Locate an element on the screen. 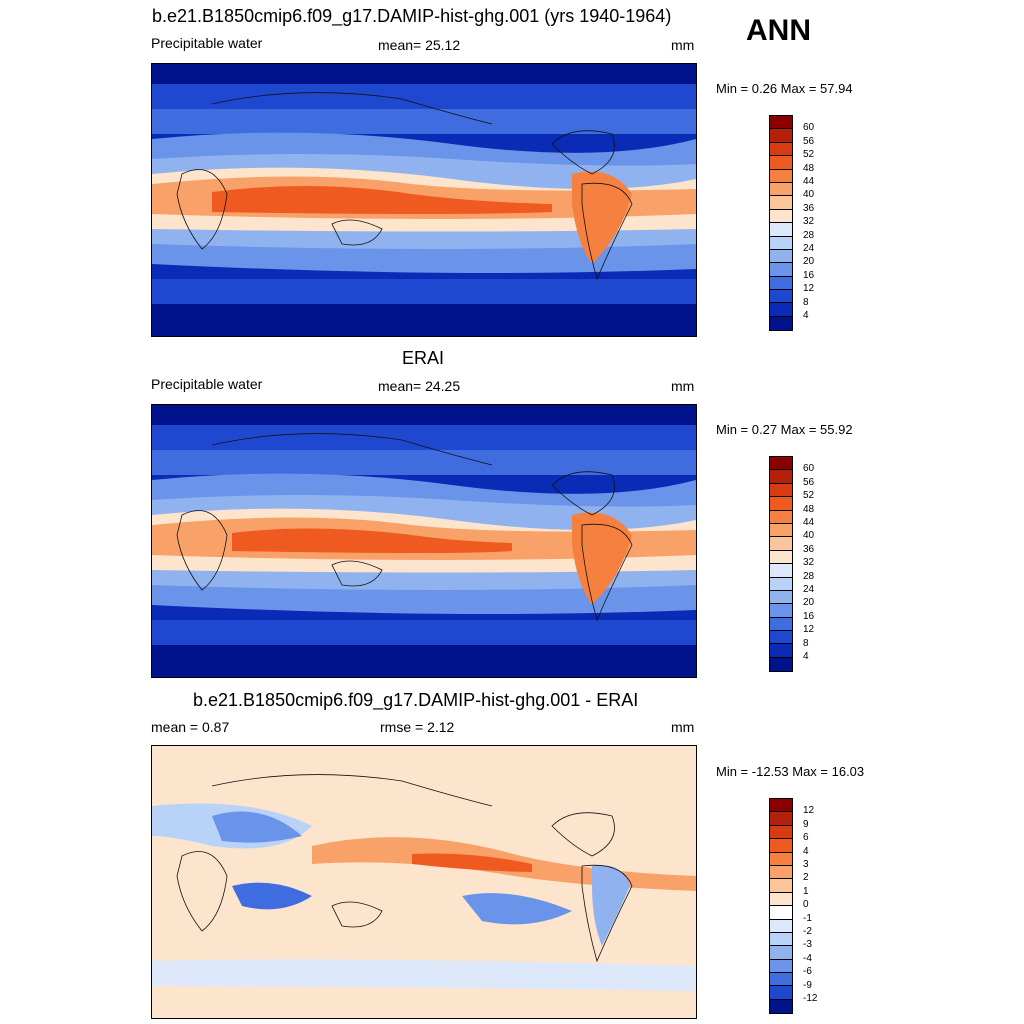  panel1-mean: mean= 25.12 is located at coordinates (419, 45).